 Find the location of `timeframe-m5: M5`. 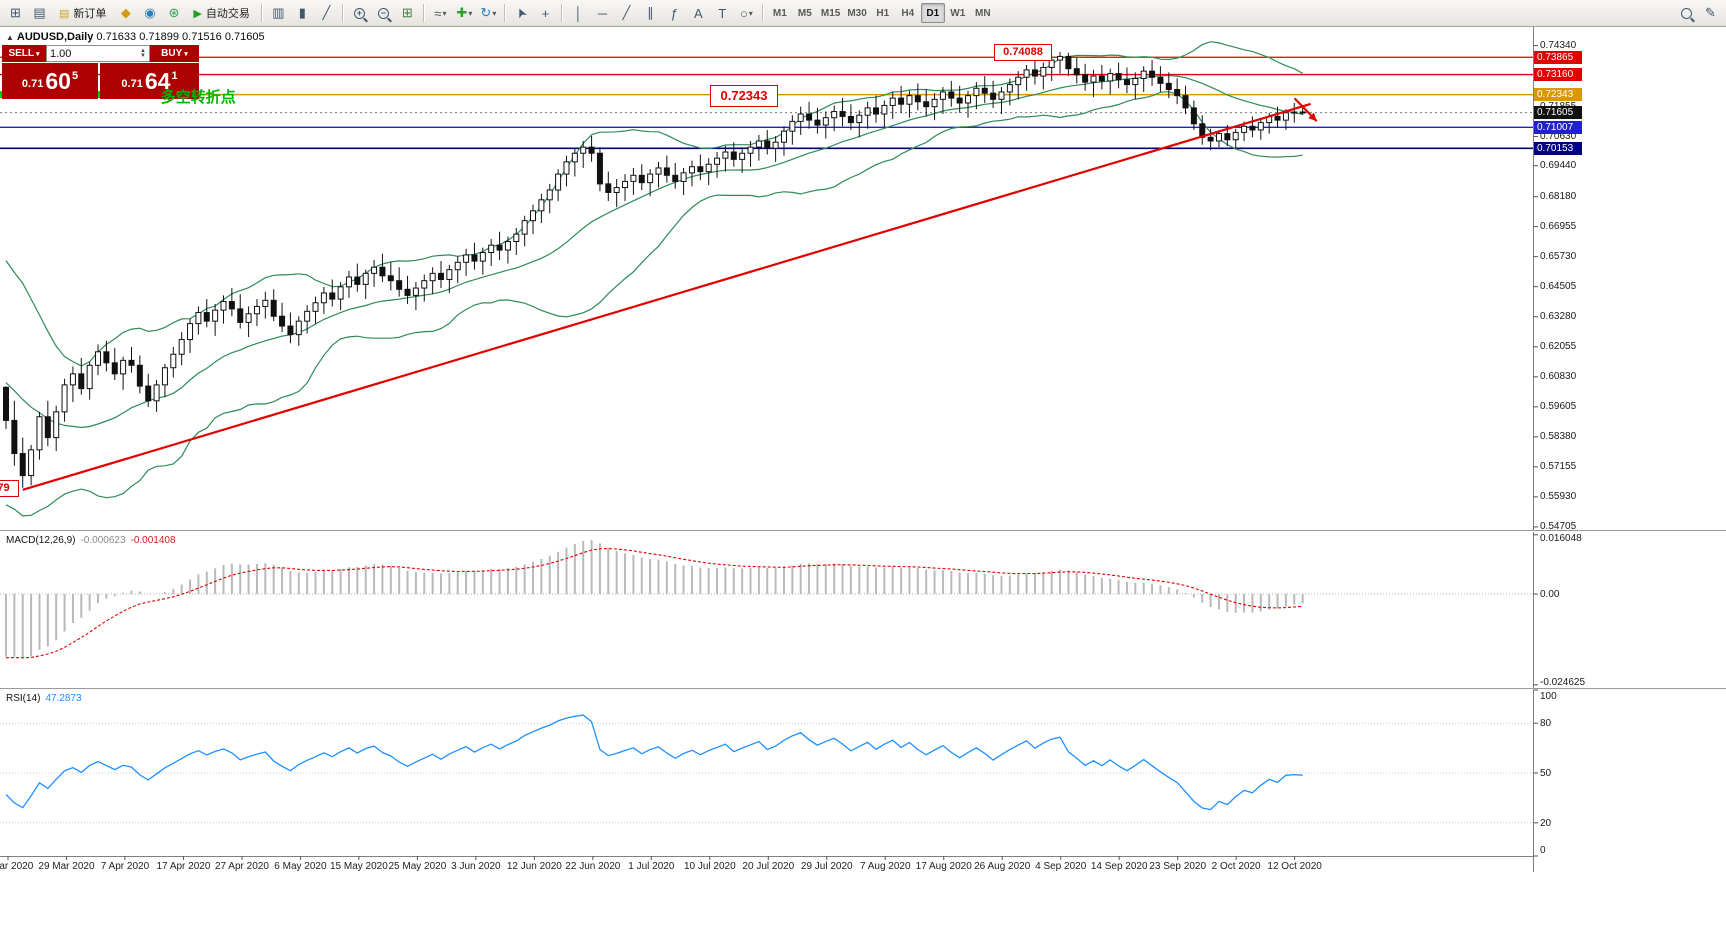

timeframe-m5: M5 is located at coordinates (804, 13).